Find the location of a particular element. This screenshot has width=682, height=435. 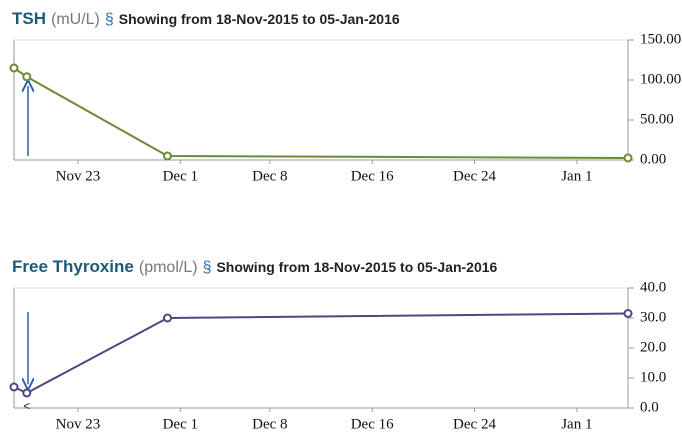

unit-text: (mU/L) is located at coordinates (75, 19).